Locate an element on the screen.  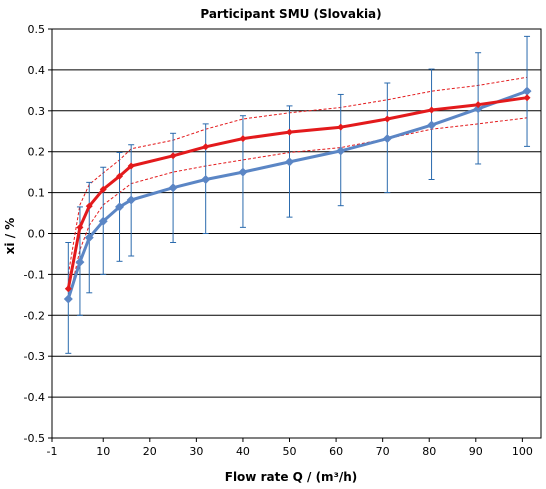
y-axis-label: xi / % is located at coordinates (10, 236).